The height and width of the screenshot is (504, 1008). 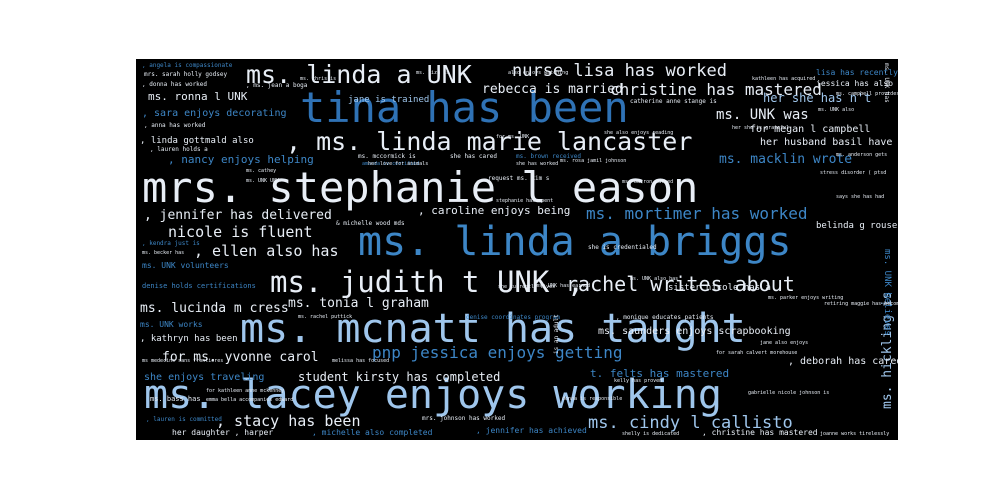 I want to click on cloud-word: ms. UNK has earned, so click(x=563, y=286).